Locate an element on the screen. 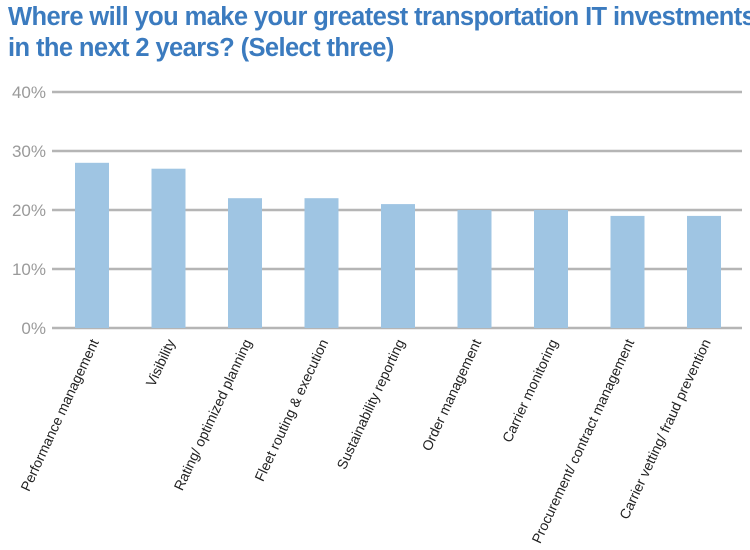 This screenshot has width=750, height=550. y-tick-label: 40% is located at coordinates (29, 92).